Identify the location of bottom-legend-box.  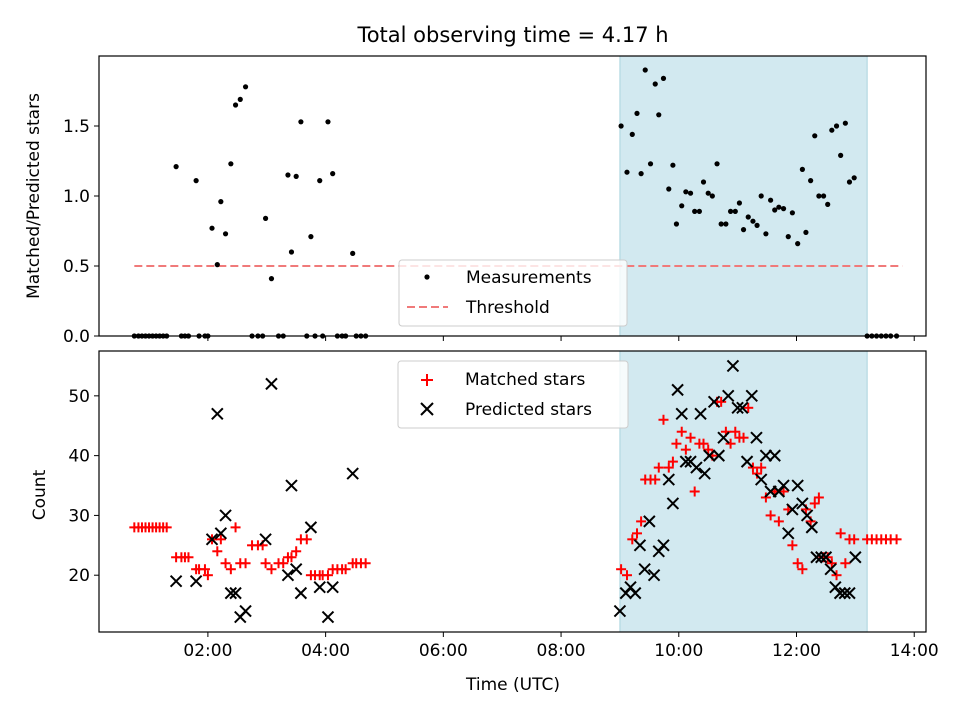
(513, 394).